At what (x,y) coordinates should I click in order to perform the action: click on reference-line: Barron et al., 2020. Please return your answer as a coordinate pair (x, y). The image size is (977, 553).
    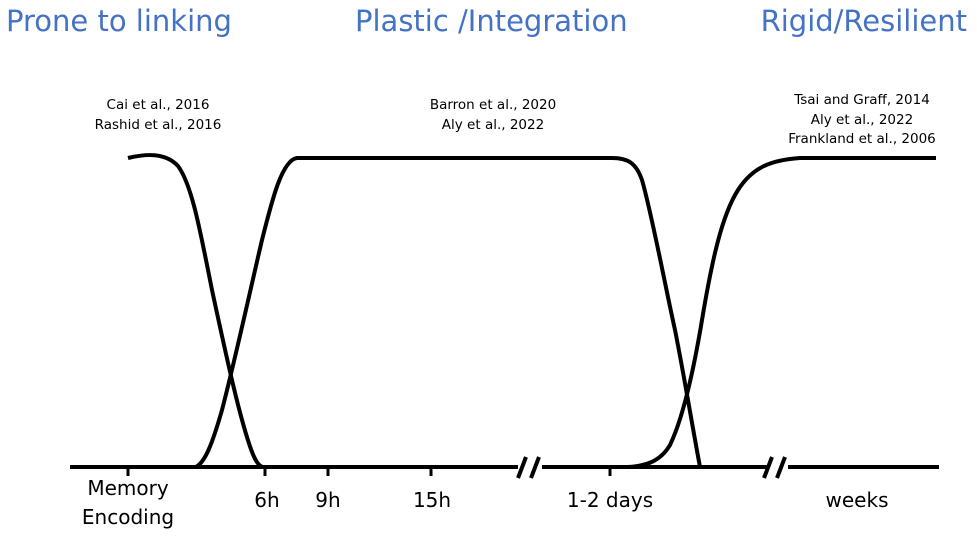
    Looking at the image, I should click on (493, 105).